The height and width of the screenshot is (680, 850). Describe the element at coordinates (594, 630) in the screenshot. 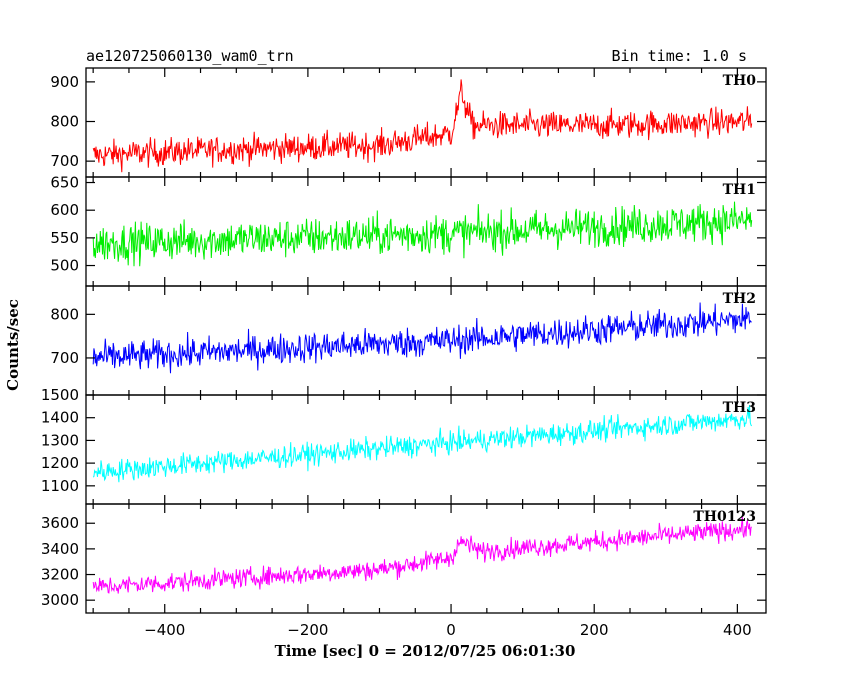

I see `x-tick-label: 200` at that location.